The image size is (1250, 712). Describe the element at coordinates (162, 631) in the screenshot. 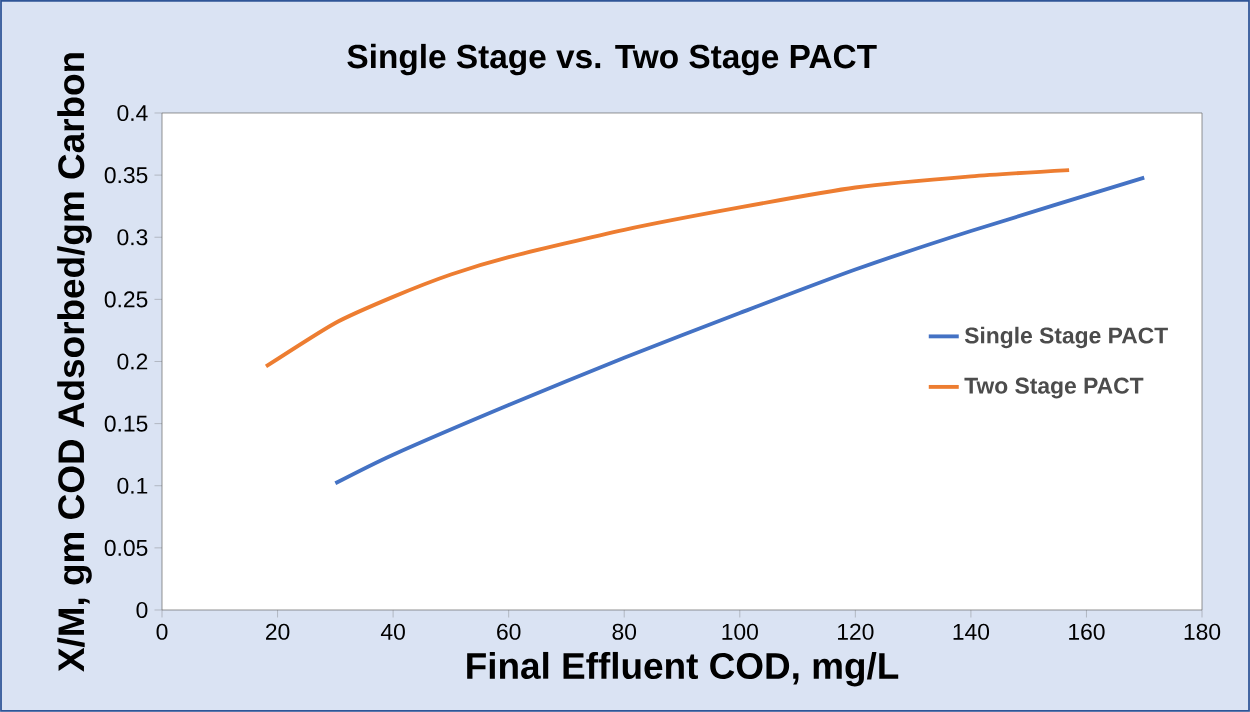

I see `x-tick-label: 0` at that location.